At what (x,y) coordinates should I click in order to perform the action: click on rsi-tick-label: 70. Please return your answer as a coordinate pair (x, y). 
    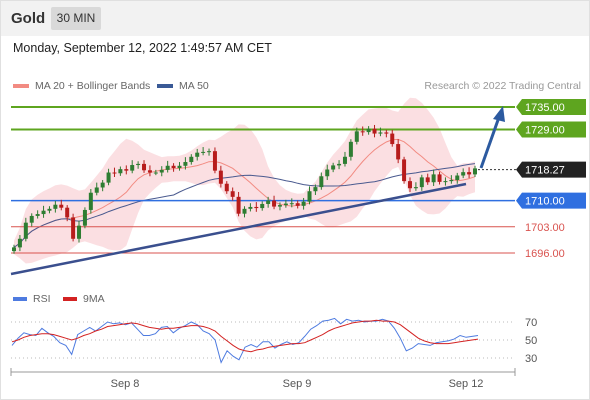
    Looking at the image, I should click on (531, 323).